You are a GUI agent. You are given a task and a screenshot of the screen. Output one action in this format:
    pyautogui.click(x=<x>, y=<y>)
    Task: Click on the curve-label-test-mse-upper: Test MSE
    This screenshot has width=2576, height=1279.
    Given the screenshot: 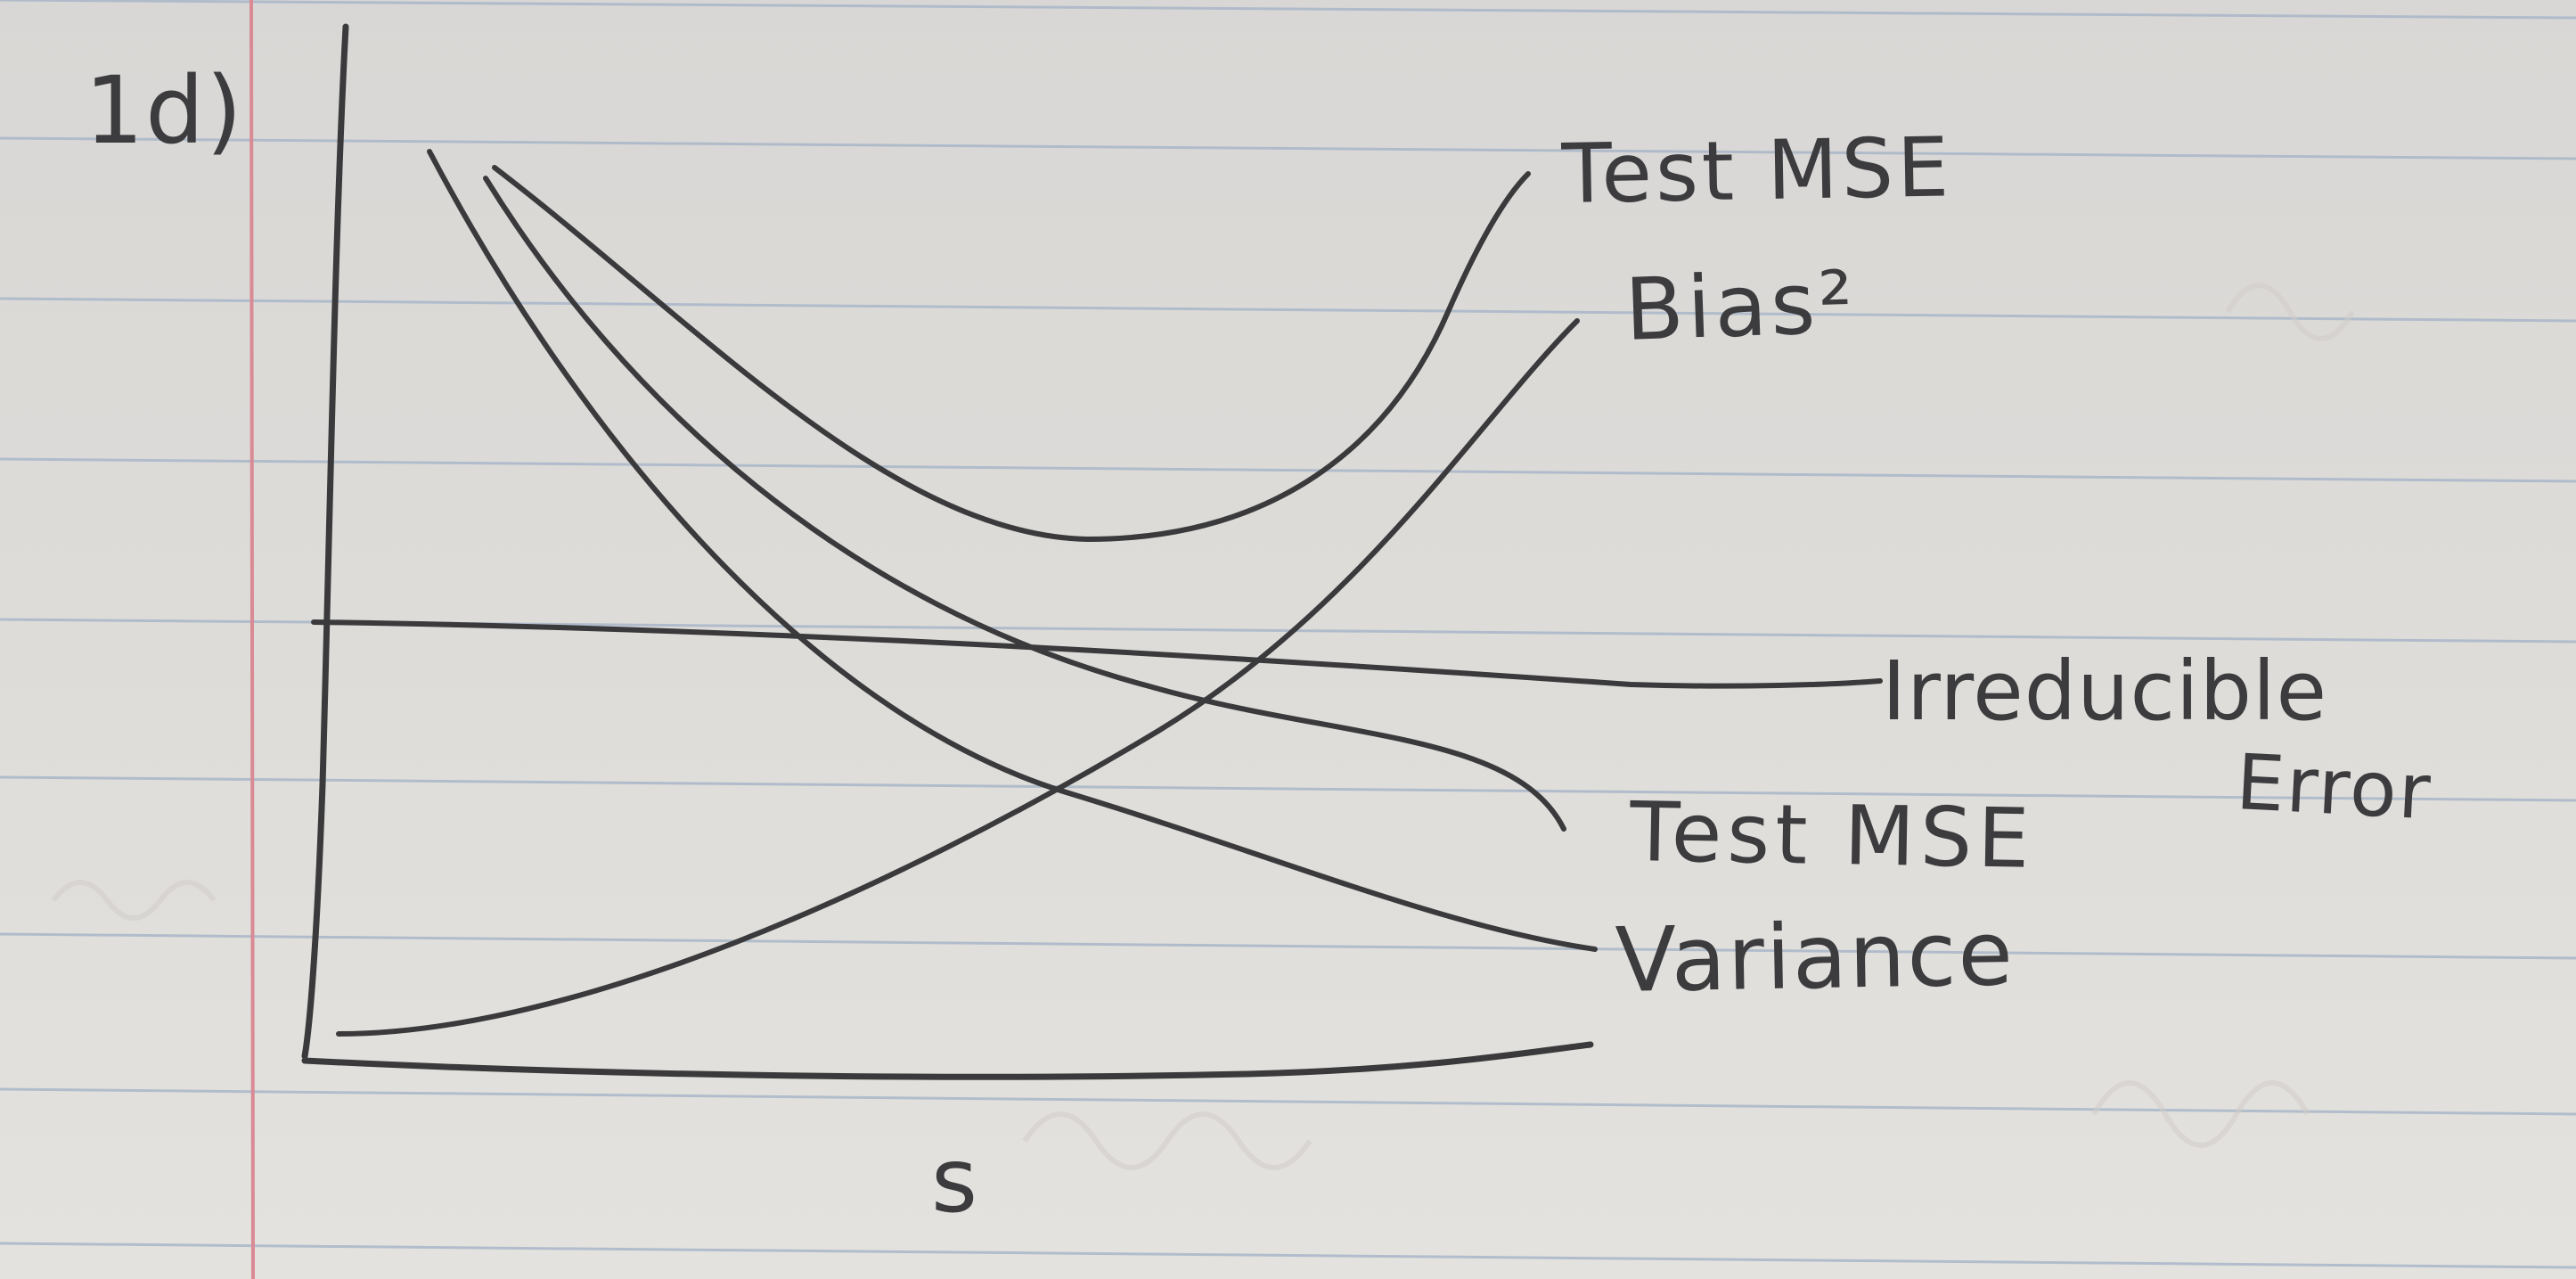 What is the action you would take?
    pyautogui.click(x=1756, y=170)
    